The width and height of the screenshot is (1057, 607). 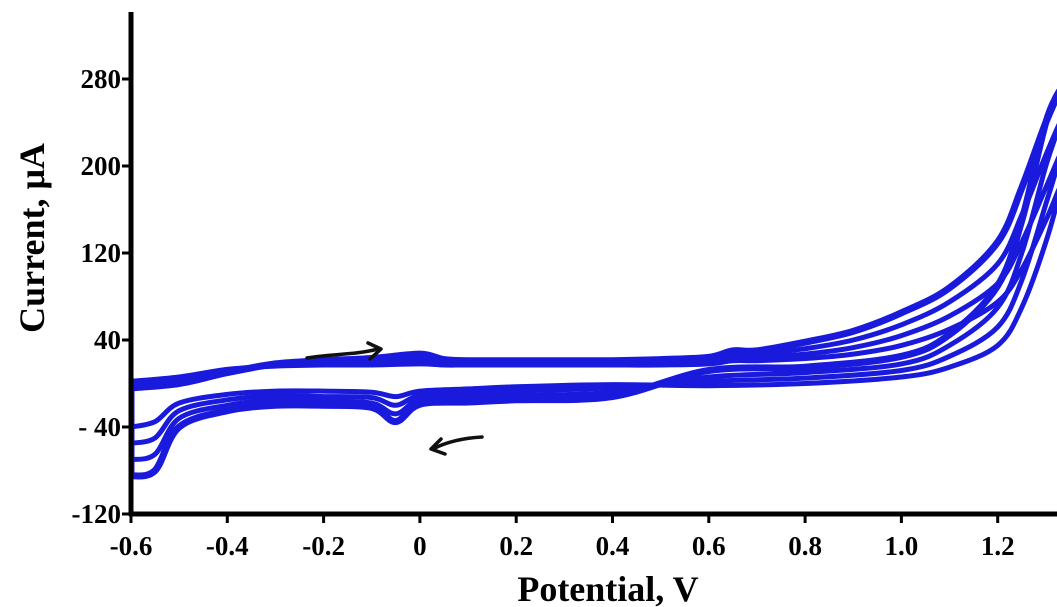 What do you see at coordinates (805, 546) in the screenshot?
I see `x-tick-label: 0.8` at bounding box center [805, 546].